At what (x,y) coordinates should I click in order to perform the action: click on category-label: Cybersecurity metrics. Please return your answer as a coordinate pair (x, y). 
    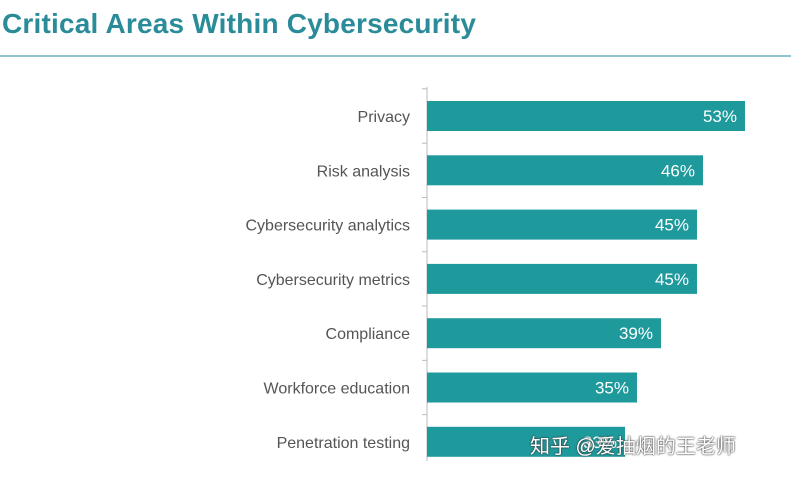
    Looking at the image, I should click on (333, 280).